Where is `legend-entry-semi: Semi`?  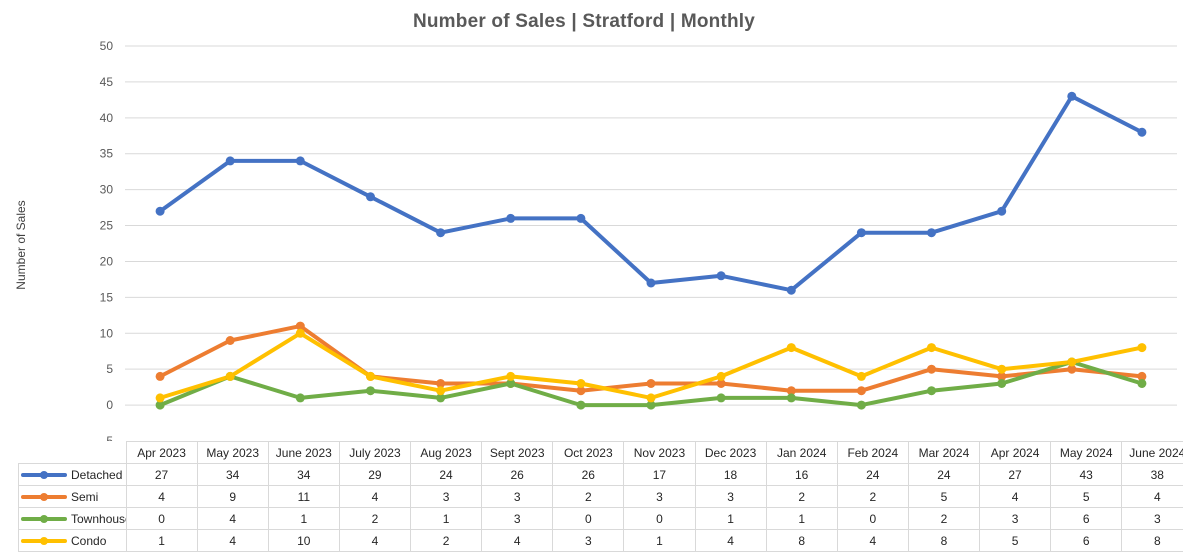
legend-entry-semi: Semi is located at coordinates (72, 496).